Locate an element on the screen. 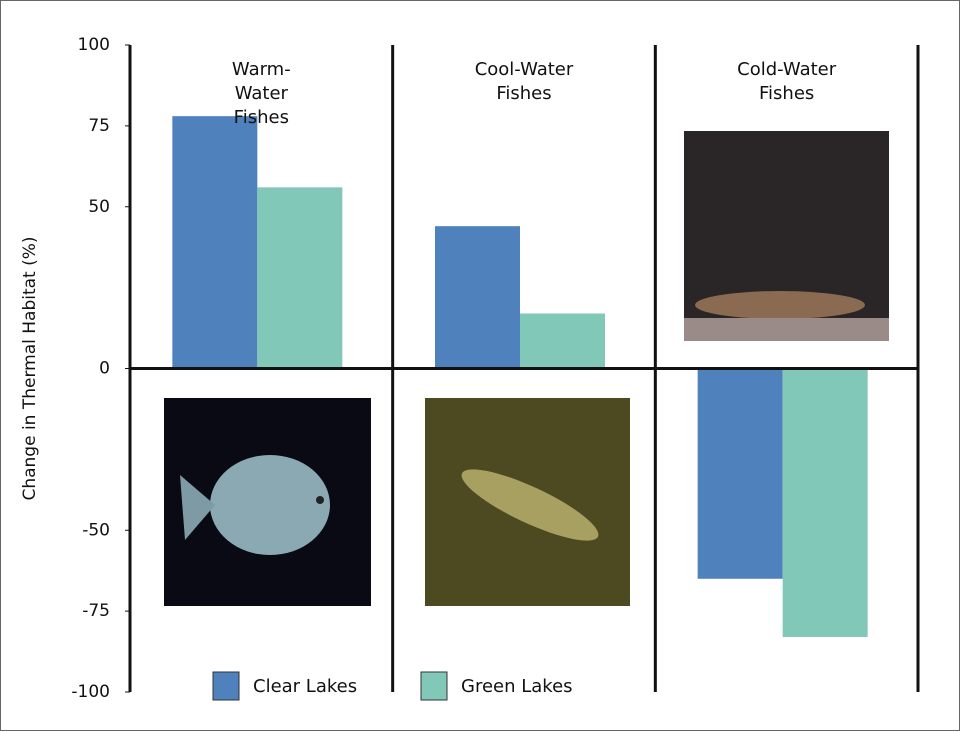 This screenshot has height=732, width=961. cool-fish-photo is located at coordinates (527, 502).